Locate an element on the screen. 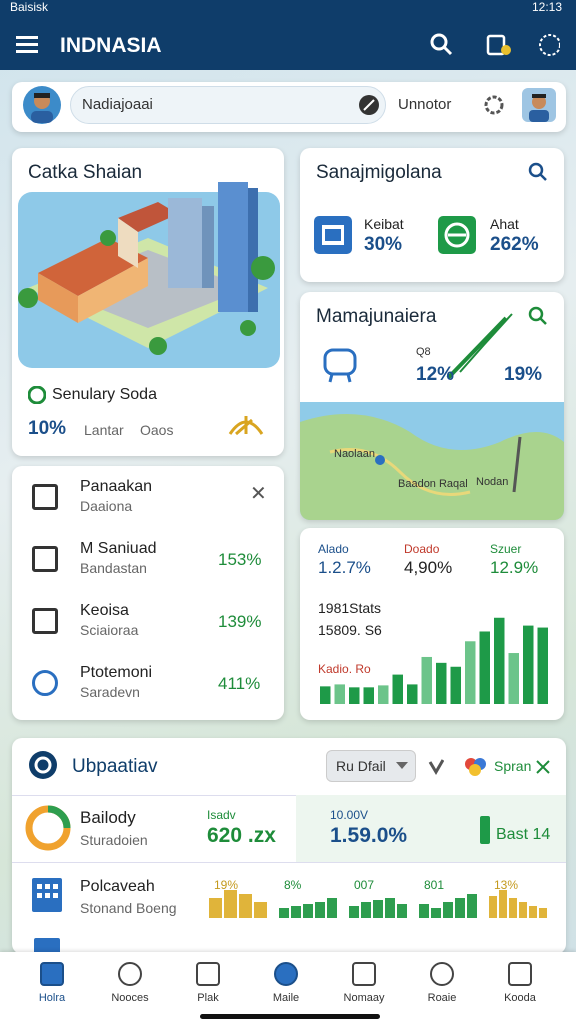 This screenshot has height=1024, width=576. card-subtitle: Senulary Soda is located at coordinates (104, 394).